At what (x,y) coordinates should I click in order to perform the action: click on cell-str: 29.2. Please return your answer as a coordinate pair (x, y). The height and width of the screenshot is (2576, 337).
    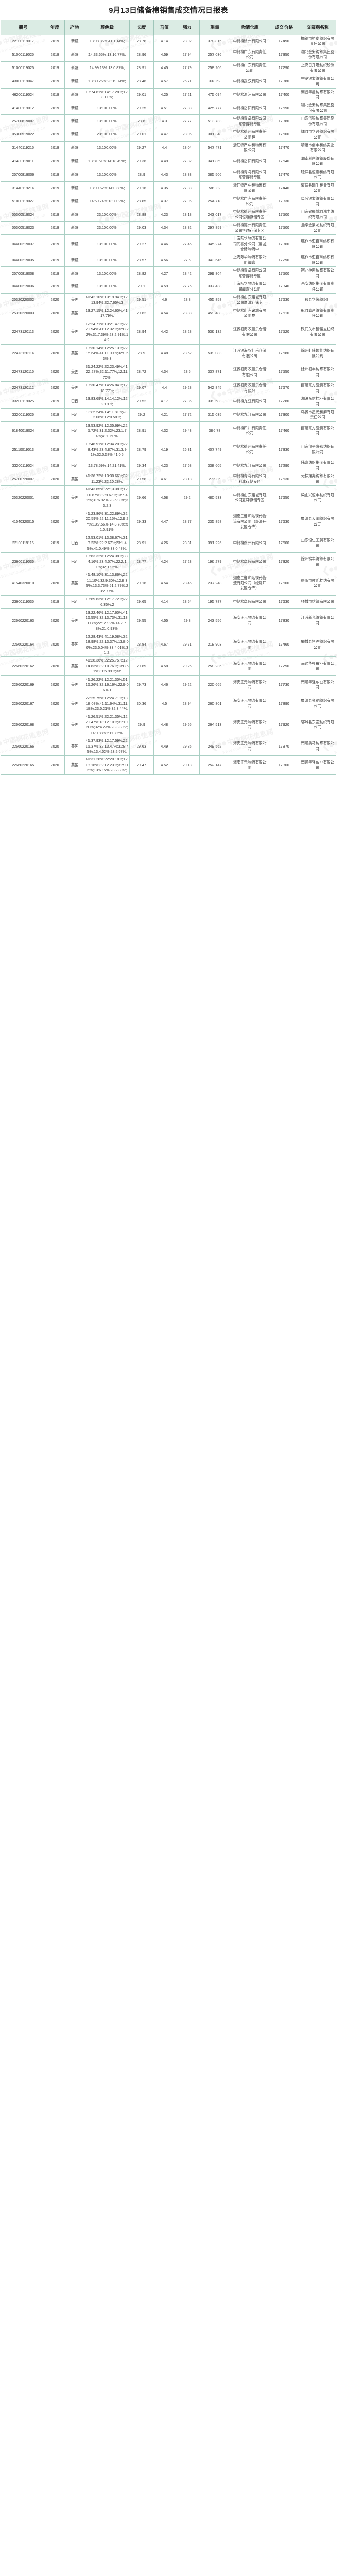
    Looking at the image, I should click on (187, 497).